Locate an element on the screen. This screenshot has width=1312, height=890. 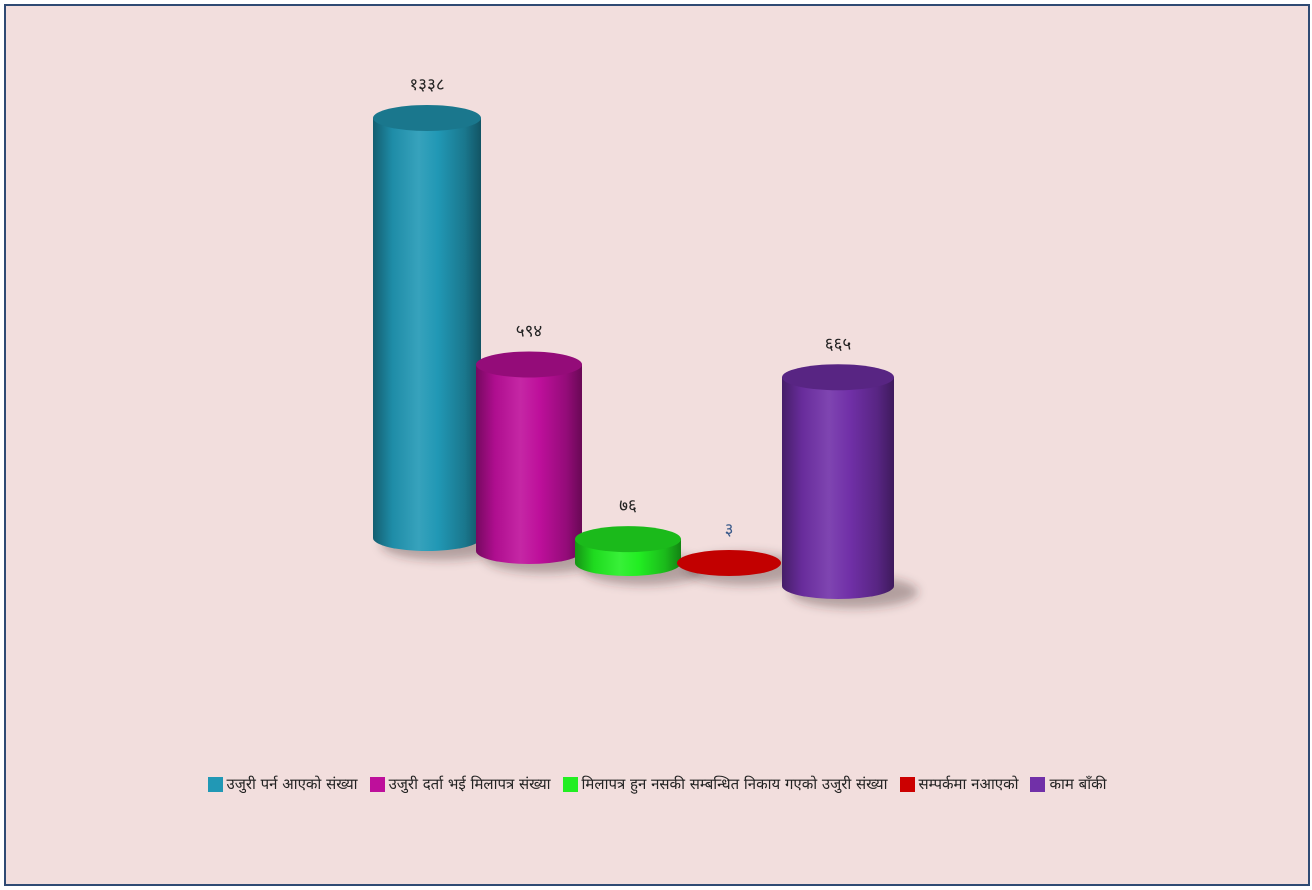
value-label-5: ६६५ is located at coordinates (838, 344).